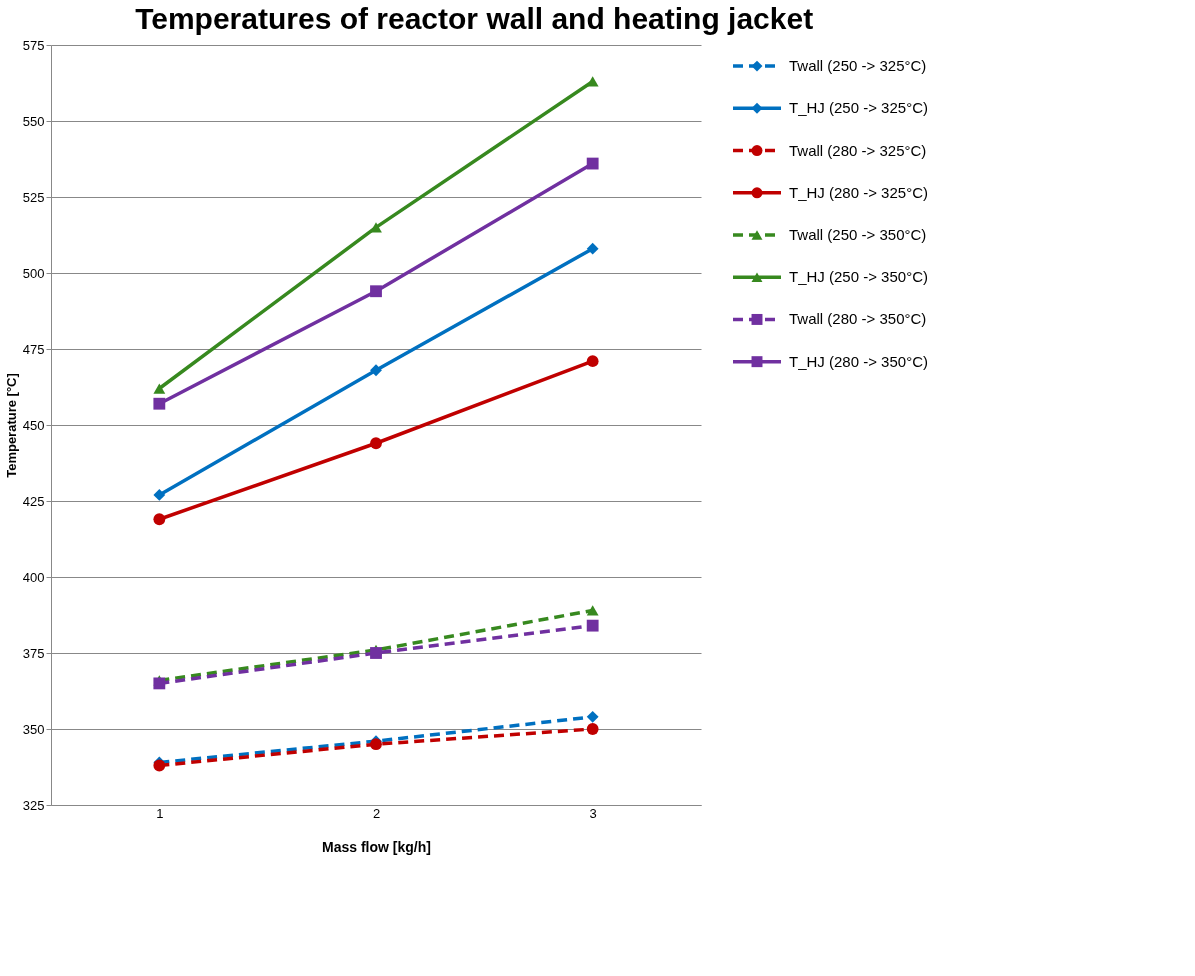  What do you see at coordinates (33, 349) in the screenshot?
I see `y-tick-label: 475` at bounding box center [33, 349].